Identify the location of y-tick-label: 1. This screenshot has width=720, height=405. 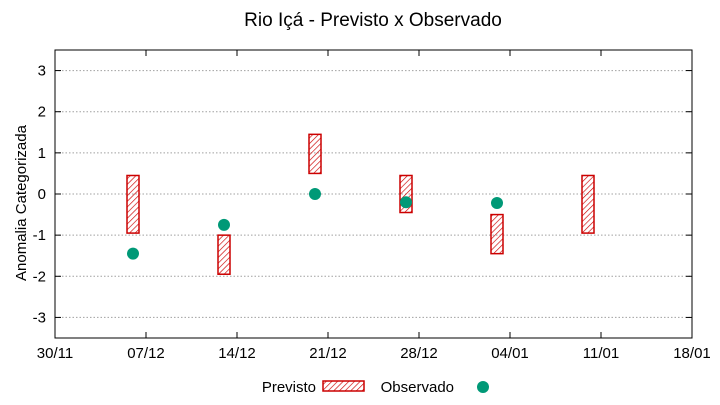
(42, 153).